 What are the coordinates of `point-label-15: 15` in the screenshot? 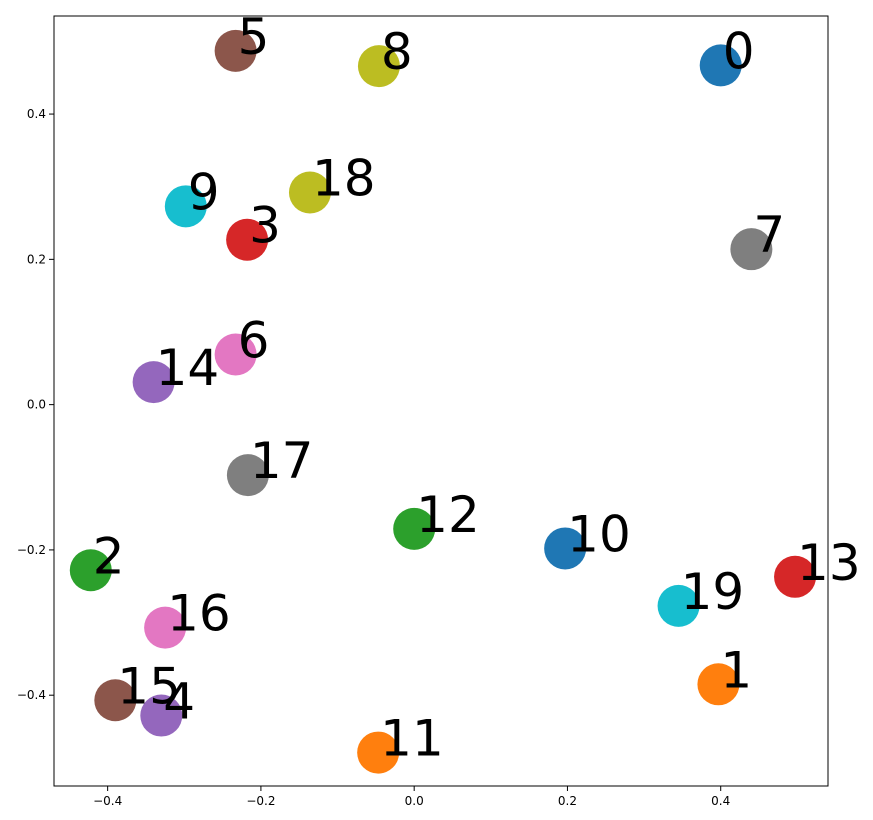 It's located at (149, 686).